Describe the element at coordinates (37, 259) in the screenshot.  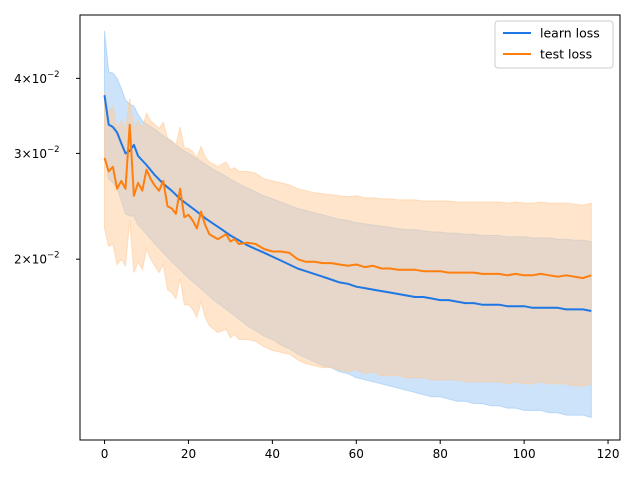
I see `y-tick-label: 2×10⁻²` at that location.